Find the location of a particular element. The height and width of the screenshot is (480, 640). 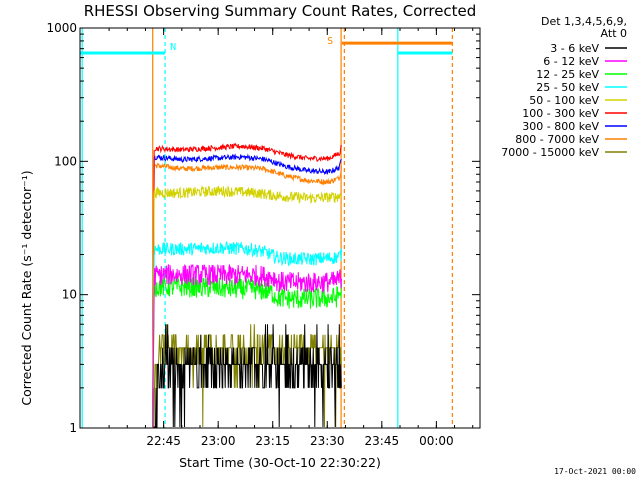

annotation-n: N is located at coordinates (173, 47).